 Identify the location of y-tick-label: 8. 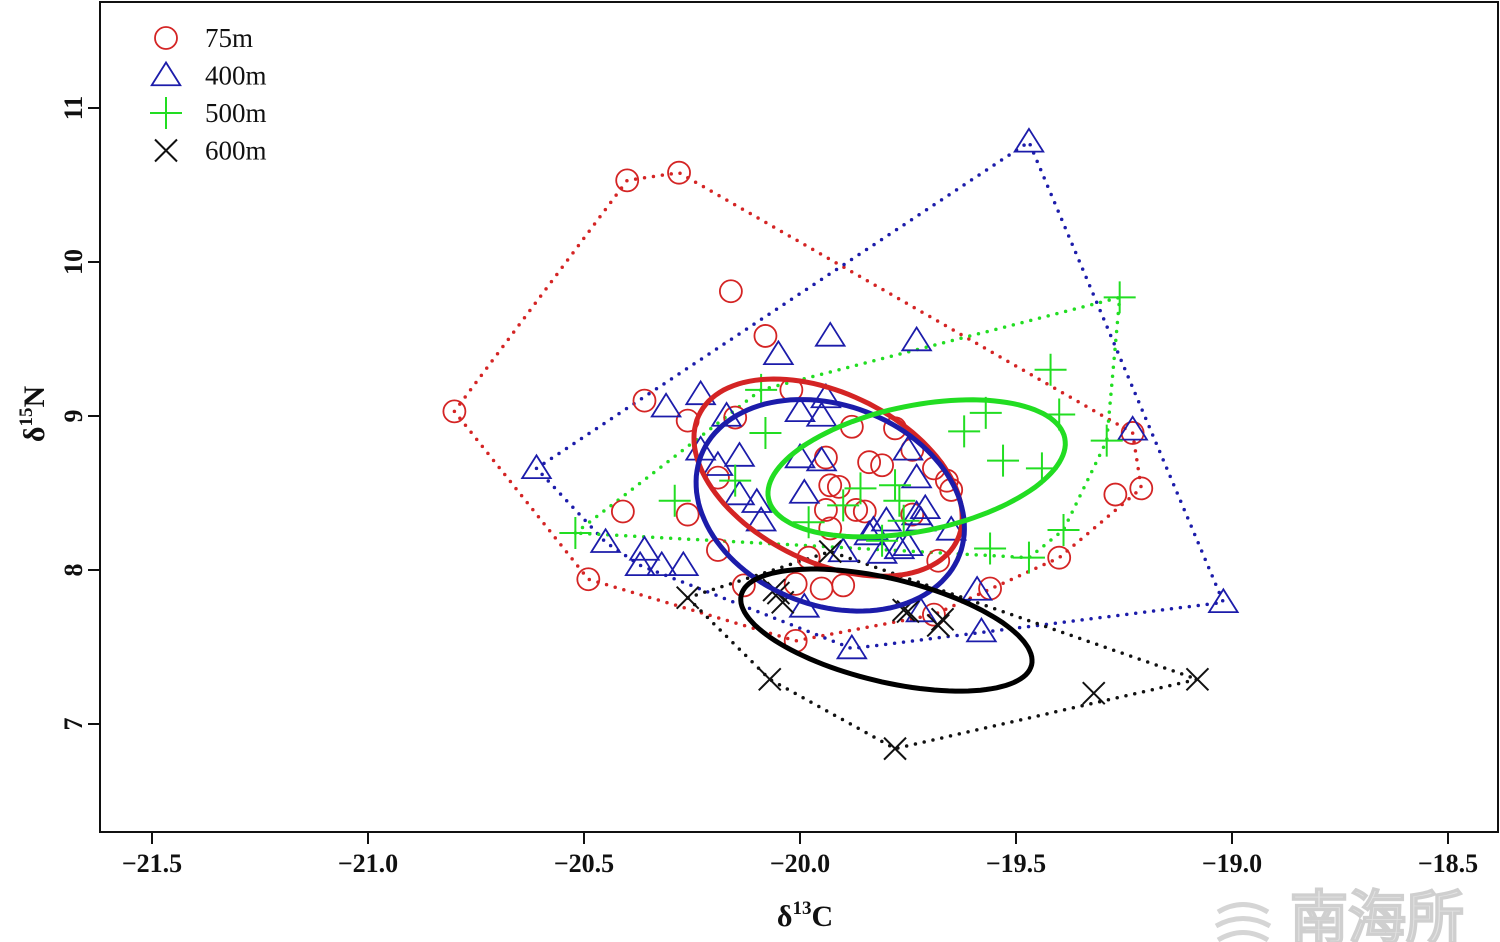
(73, 570).